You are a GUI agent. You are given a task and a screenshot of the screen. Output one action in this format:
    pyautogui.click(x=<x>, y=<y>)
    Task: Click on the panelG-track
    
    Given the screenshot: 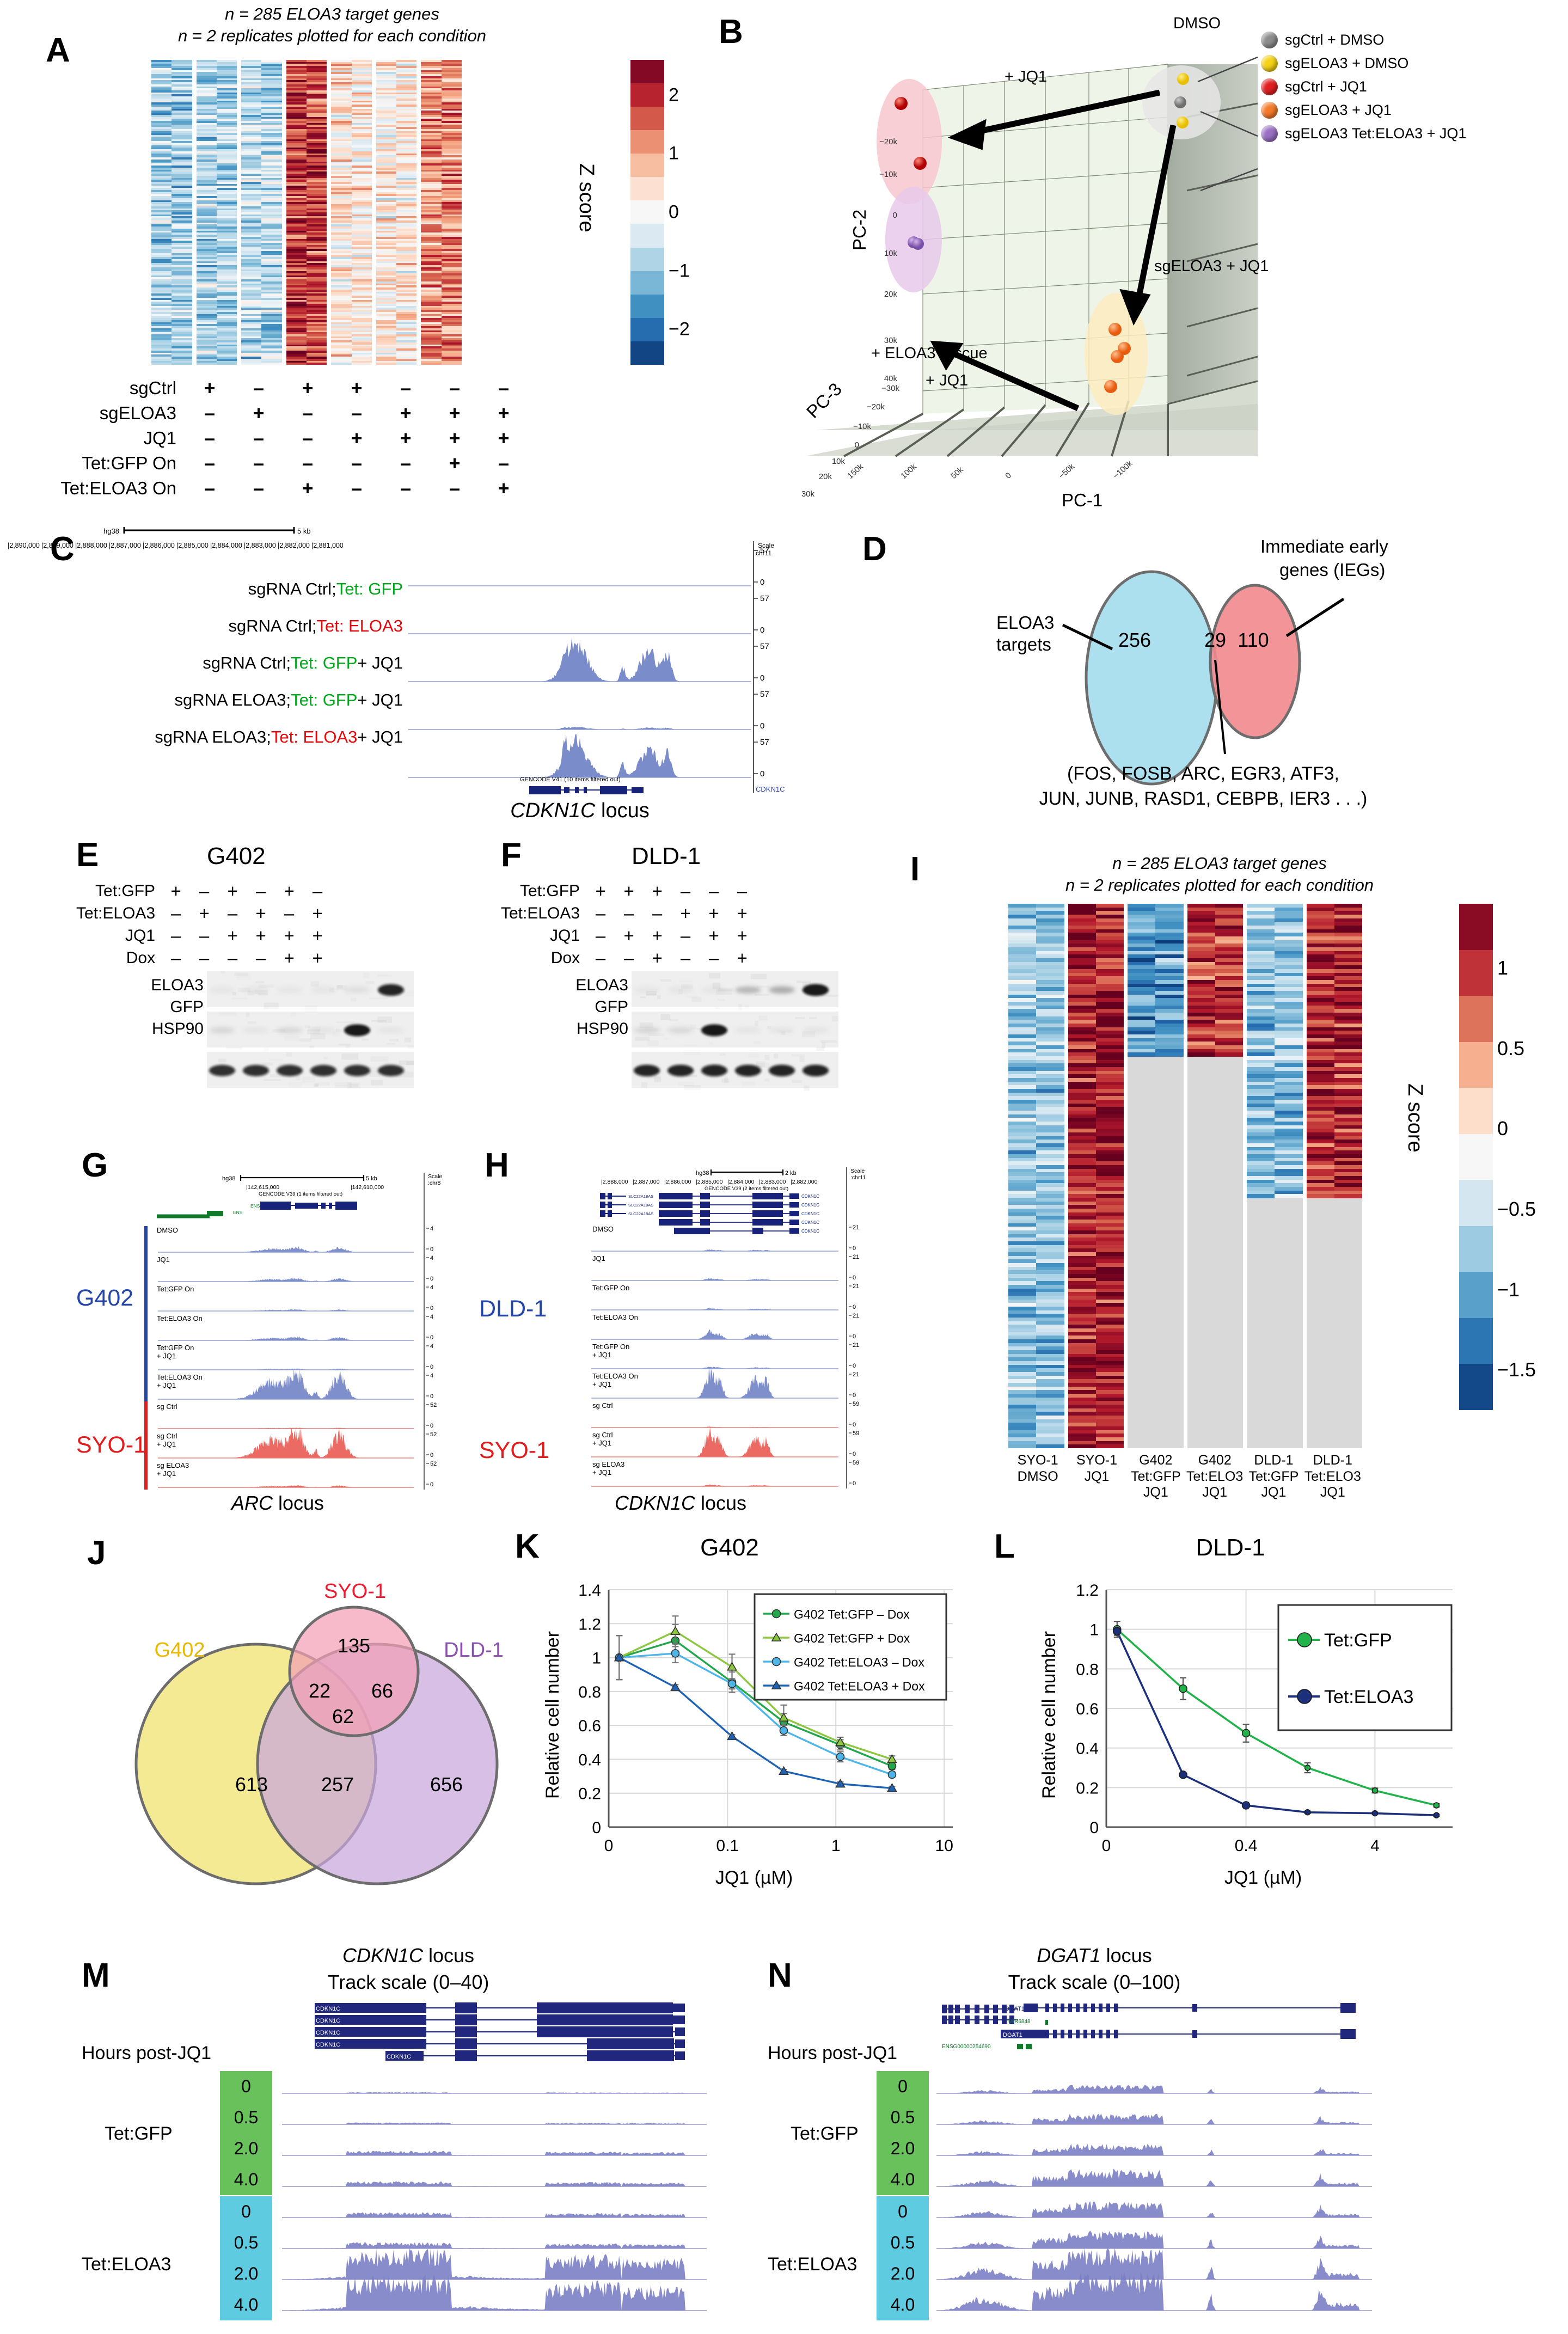 What is the action you would take?
    pyautogui.click(x=286, y=1280)
    